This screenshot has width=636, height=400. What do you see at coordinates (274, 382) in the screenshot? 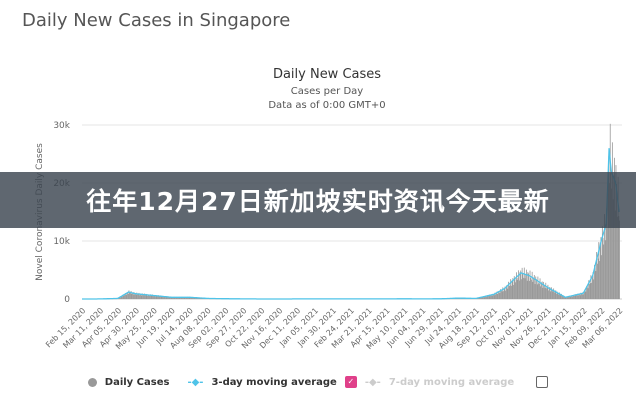
I see `legend-3day: 3-day moving average` at bounding box center [274, 382].